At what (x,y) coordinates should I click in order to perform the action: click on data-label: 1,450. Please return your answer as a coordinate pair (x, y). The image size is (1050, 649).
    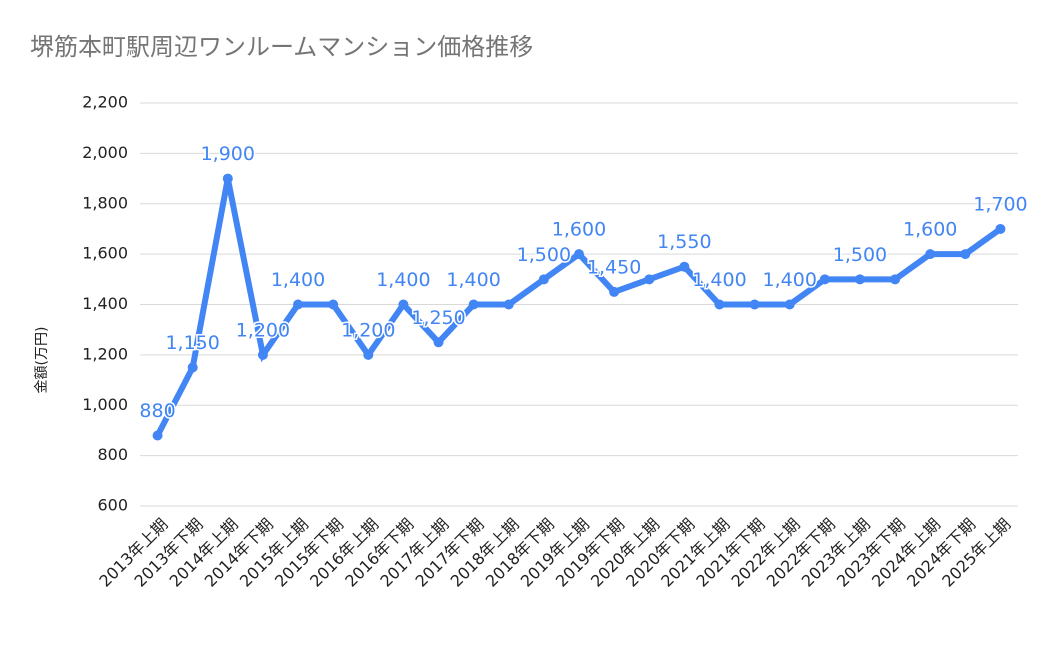
    Looking at the image, I should click on (614, 267).